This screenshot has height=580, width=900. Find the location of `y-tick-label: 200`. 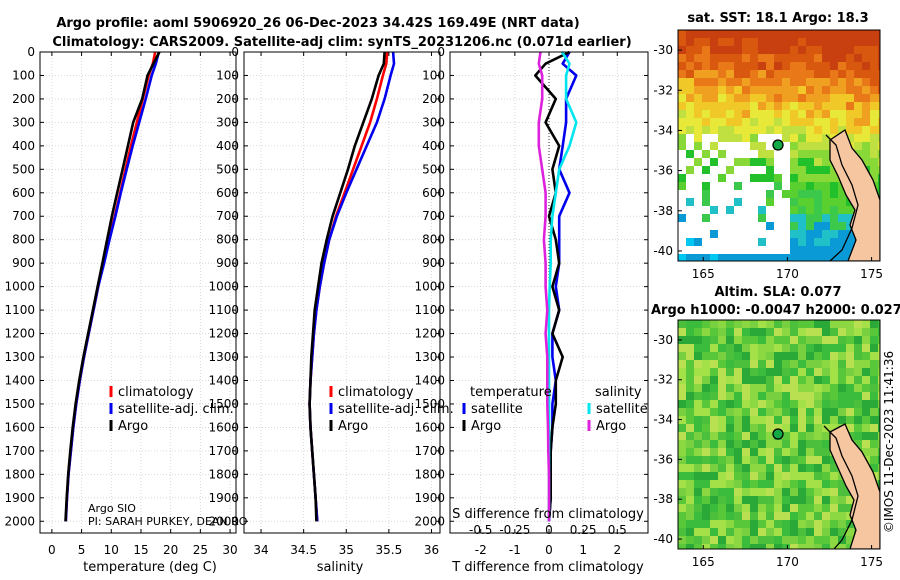

y-tick-label: 200 is located at coordinates (23, 99).